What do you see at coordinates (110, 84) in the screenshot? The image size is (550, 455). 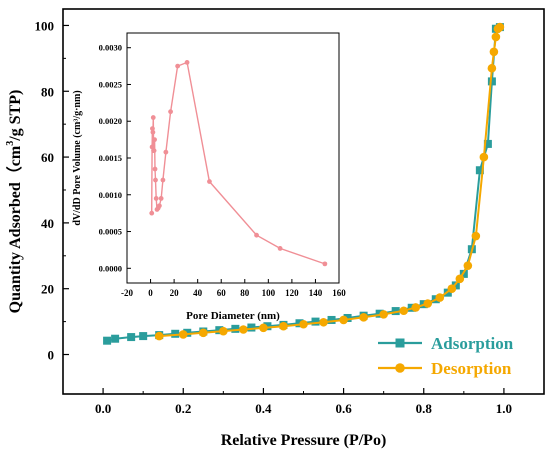 I see `inset-y-tick-label: 0.0025` at bounding box center [110, 84].